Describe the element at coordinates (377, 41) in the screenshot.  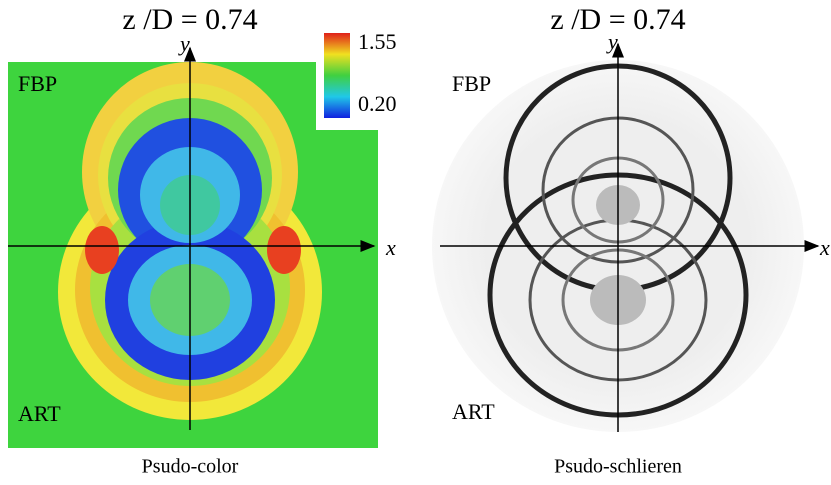
I see `colorbar-max: 1.55` at that location.